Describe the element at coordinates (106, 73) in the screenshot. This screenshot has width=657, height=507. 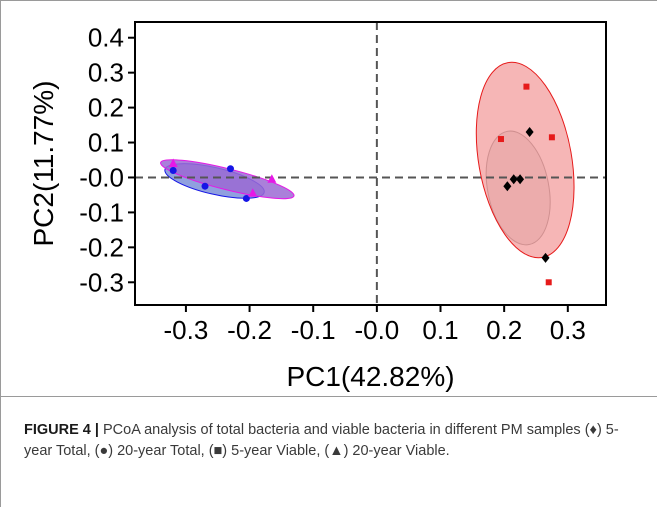
I see `y-tick-label: 0.3` at that location.